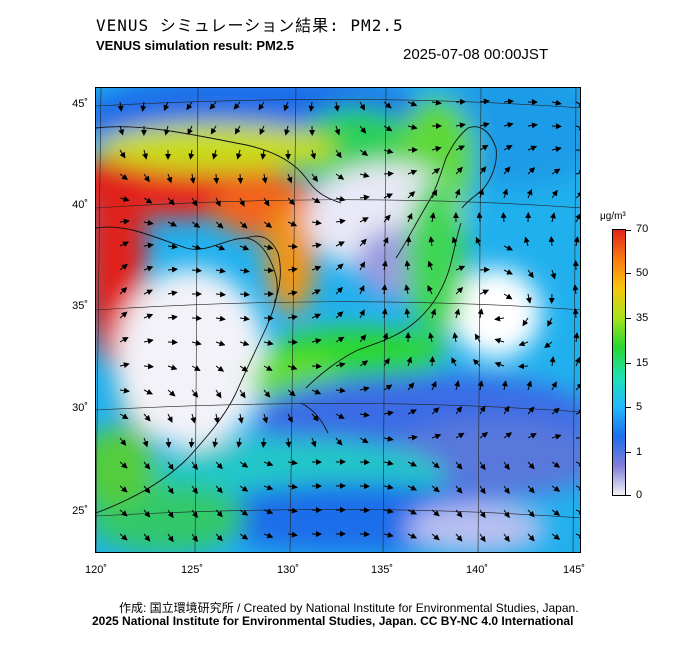 The width and height of the screenshot is (700, 649). I want to click on lon-tick-140: 140˚, so click(477, 570).